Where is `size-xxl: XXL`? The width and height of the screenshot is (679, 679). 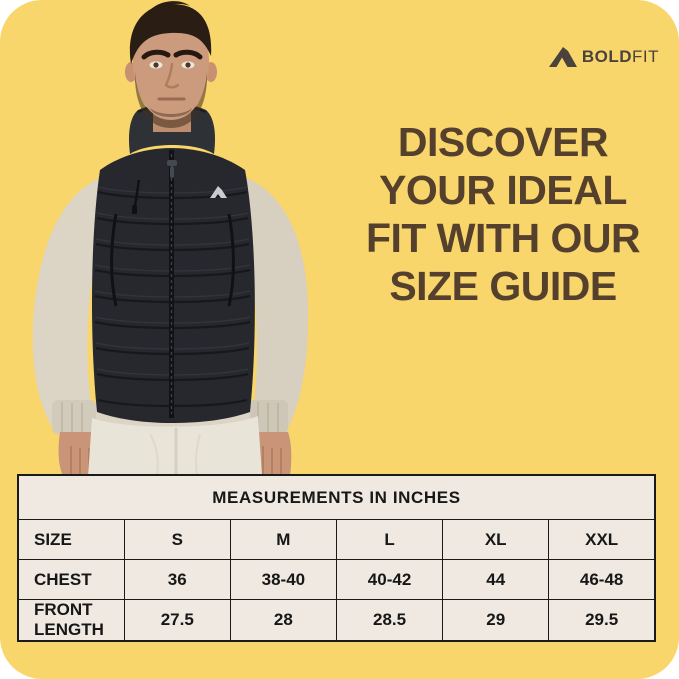 size-xxl: XXL is located at coordinates (602, 539).